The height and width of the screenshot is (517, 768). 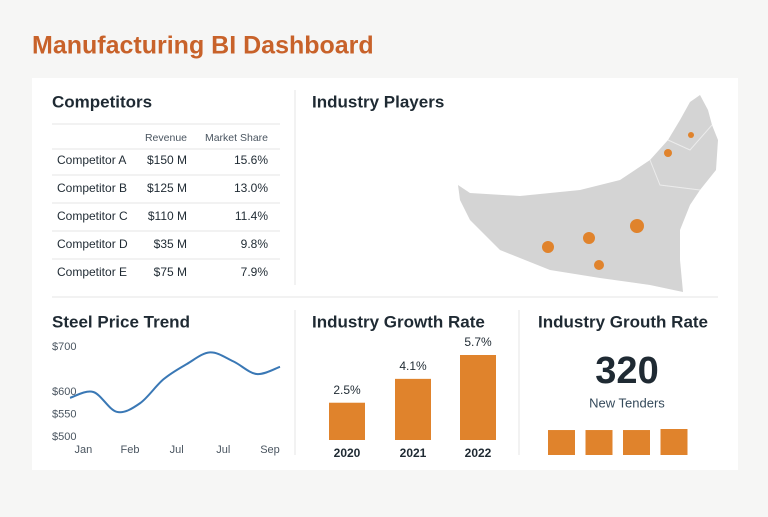 I want to click on x-tick-label: 2021, so click(x=413, y=453).